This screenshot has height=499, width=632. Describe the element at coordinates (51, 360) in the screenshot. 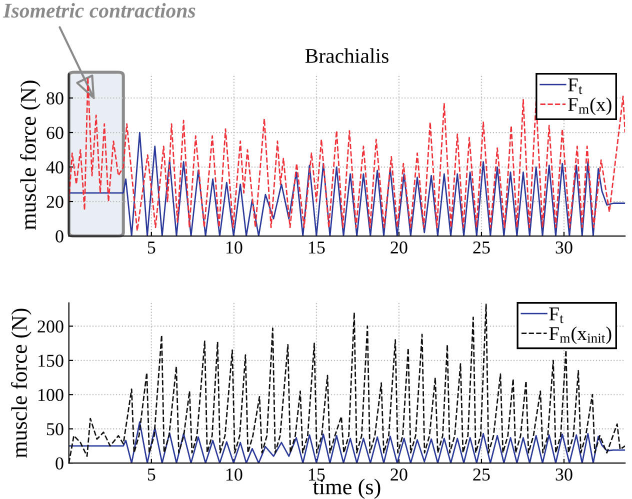

I see `y-tick-label: 150` at that location.